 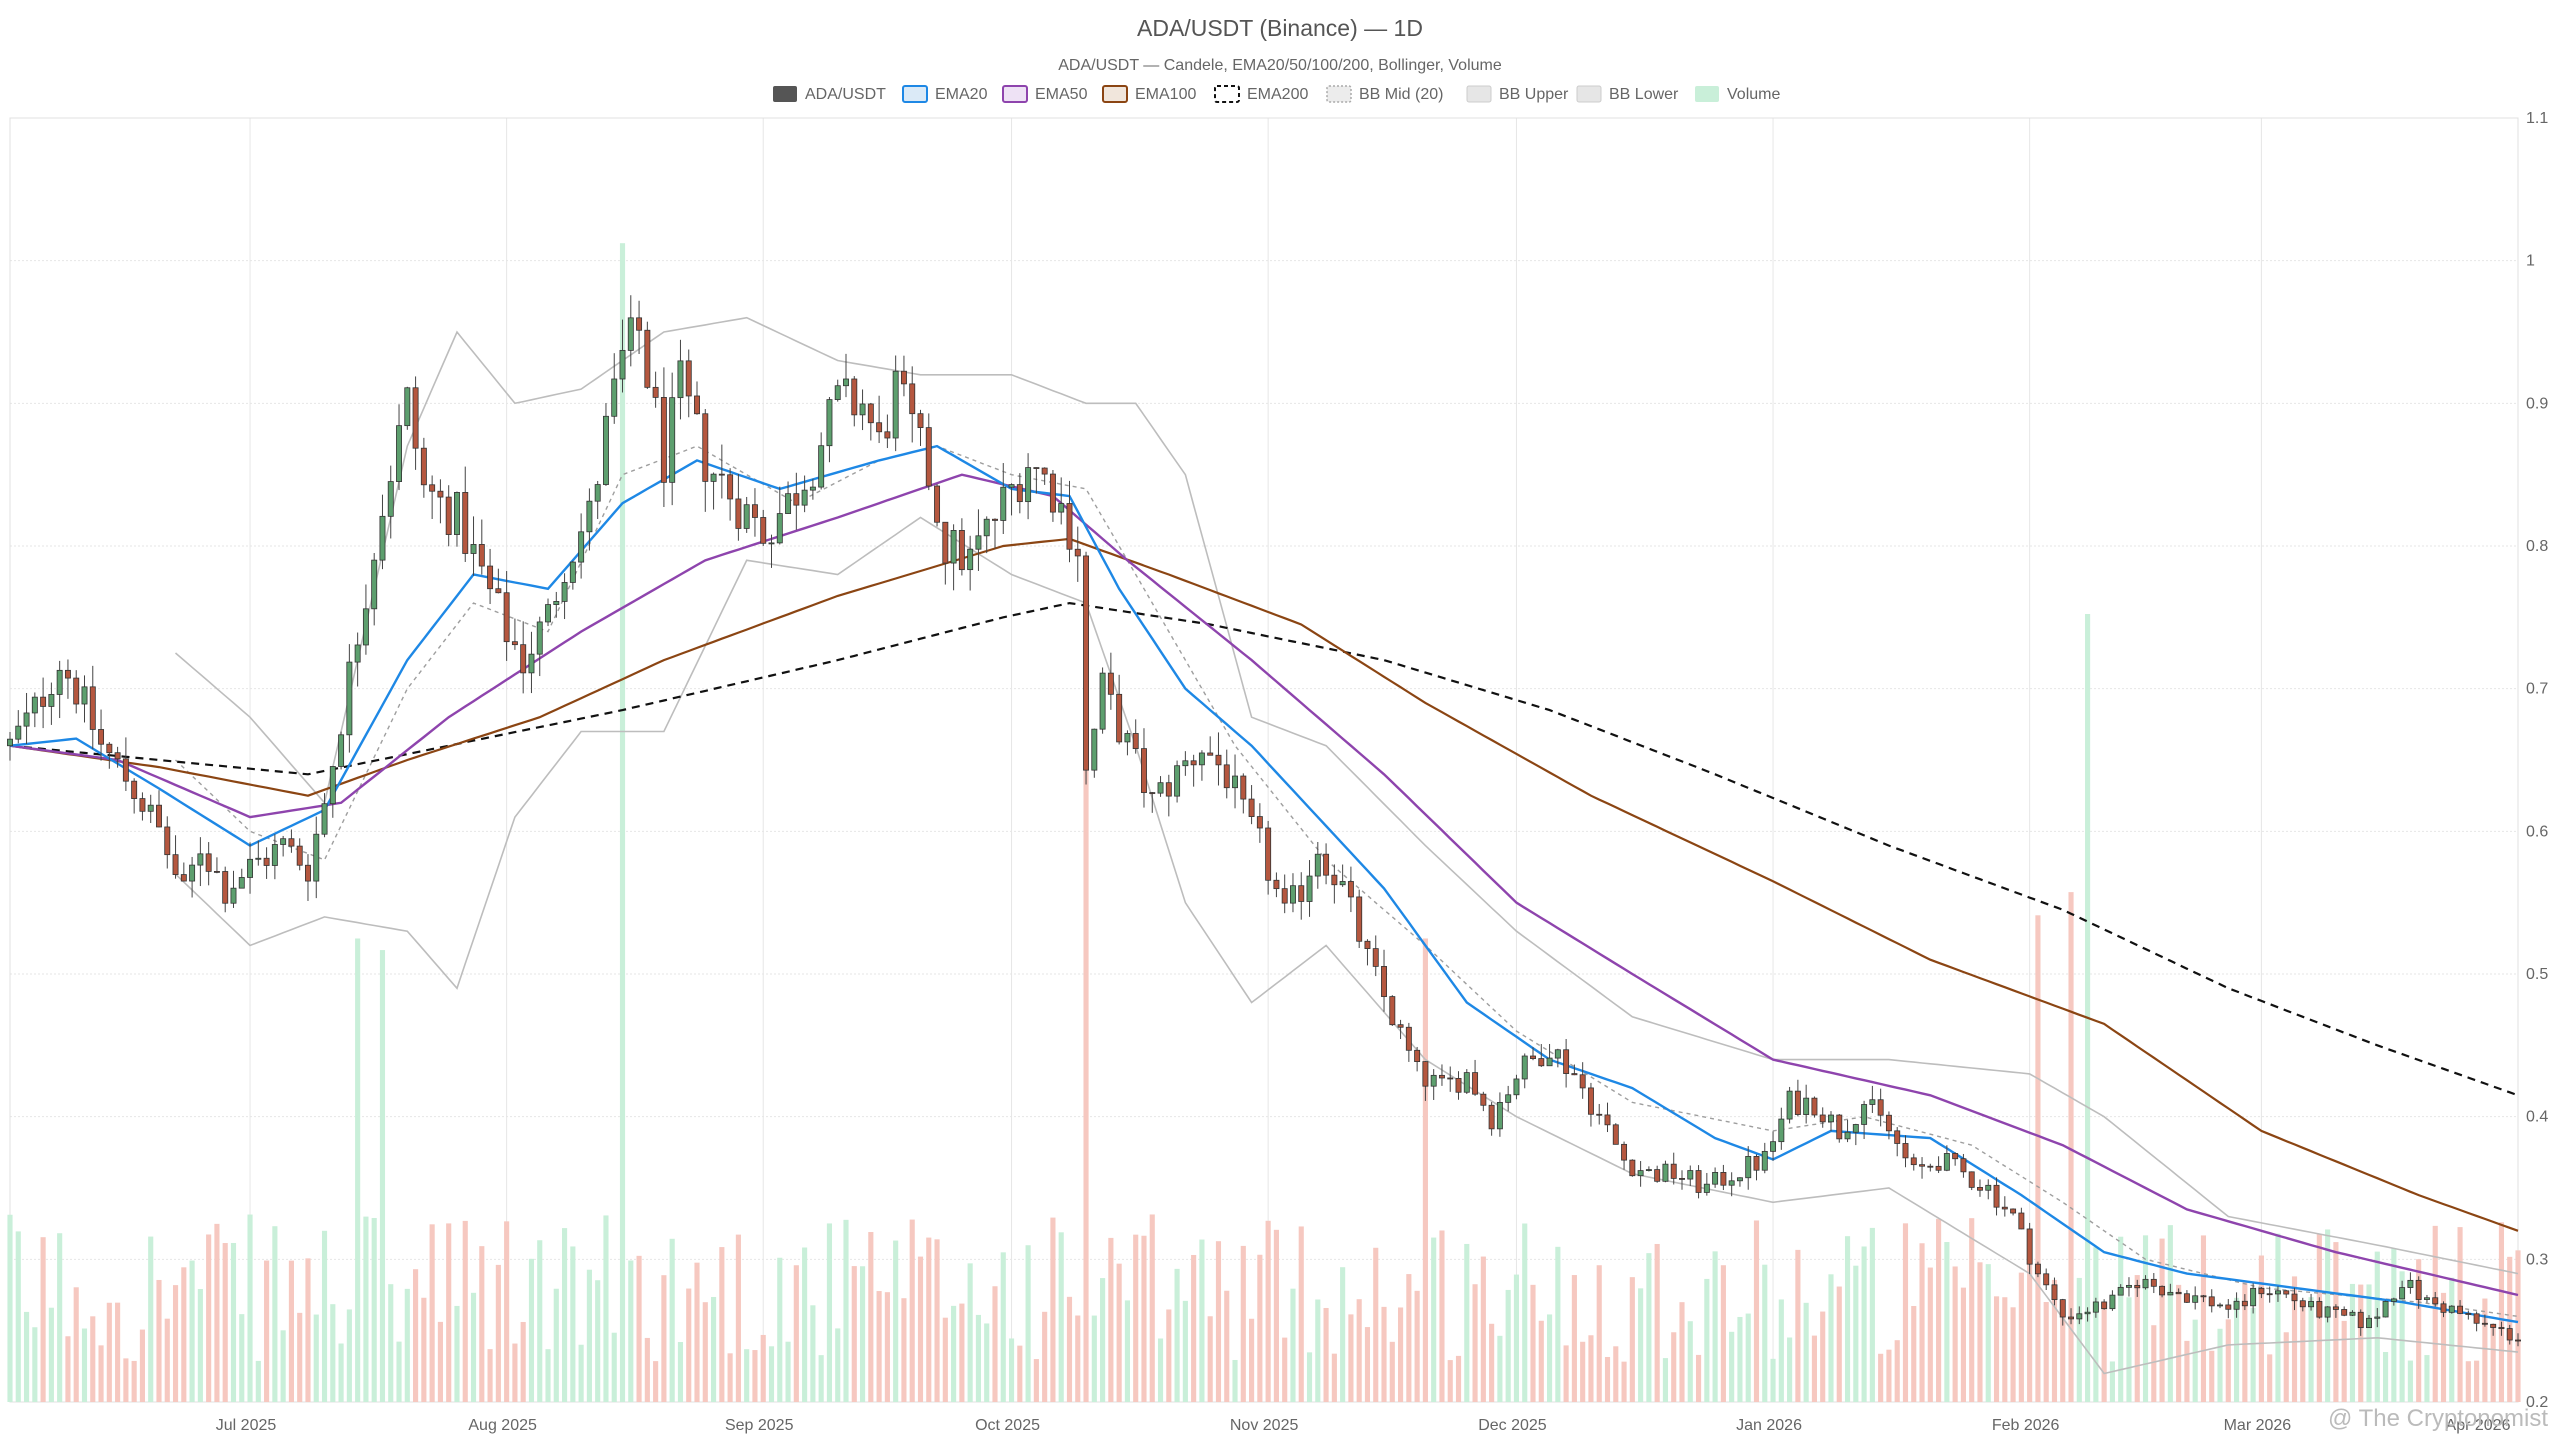 I want to click on legend-swatch, so click(x=1115, y=94).